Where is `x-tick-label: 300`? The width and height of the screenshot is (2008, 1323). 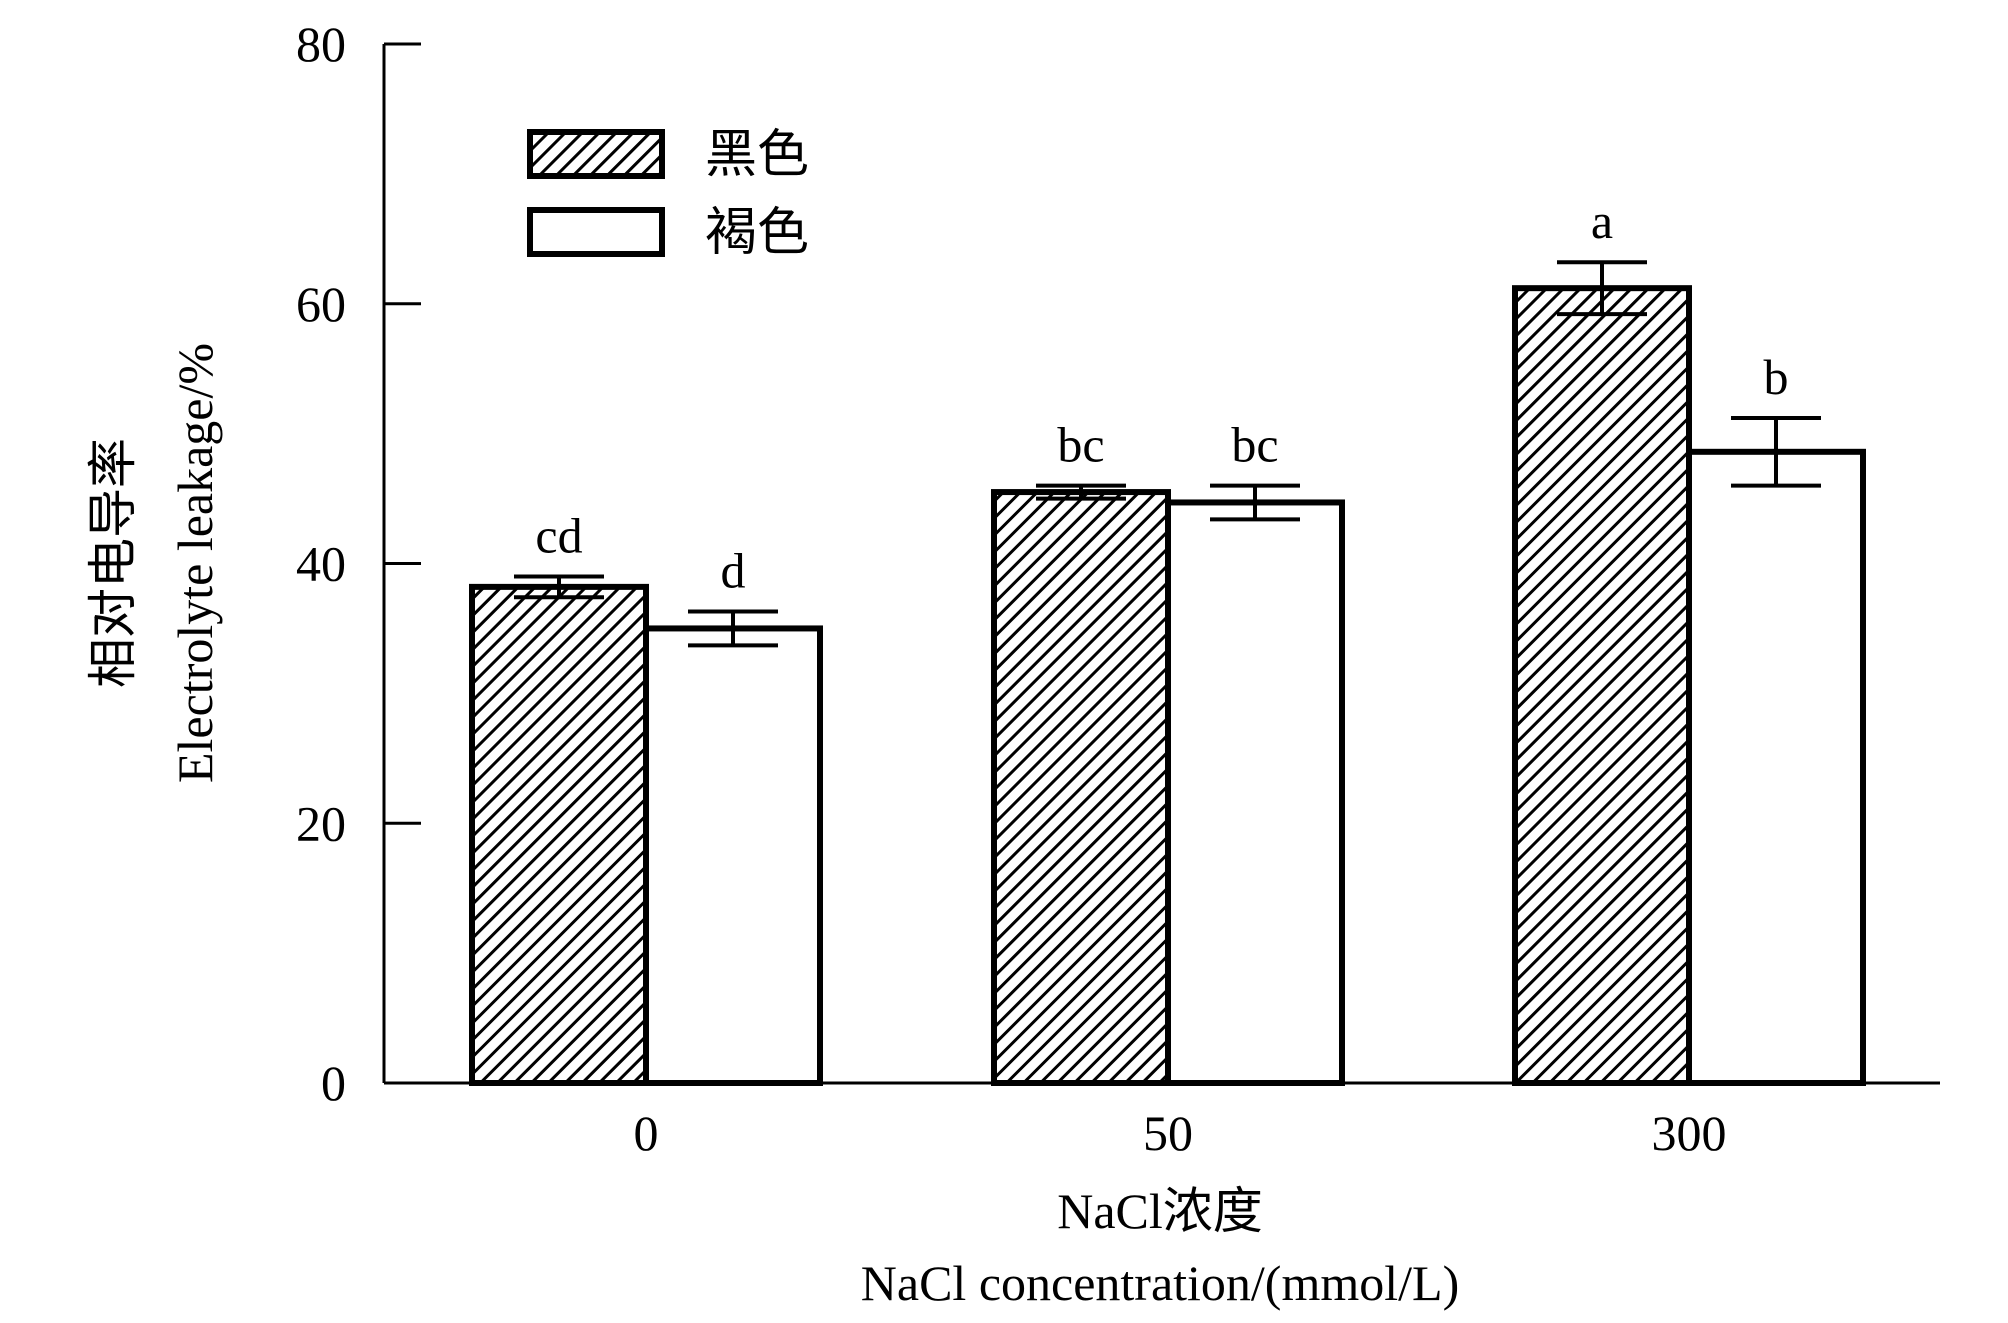 x-tick-label: 300 is located at coordinates (1689, 1133).